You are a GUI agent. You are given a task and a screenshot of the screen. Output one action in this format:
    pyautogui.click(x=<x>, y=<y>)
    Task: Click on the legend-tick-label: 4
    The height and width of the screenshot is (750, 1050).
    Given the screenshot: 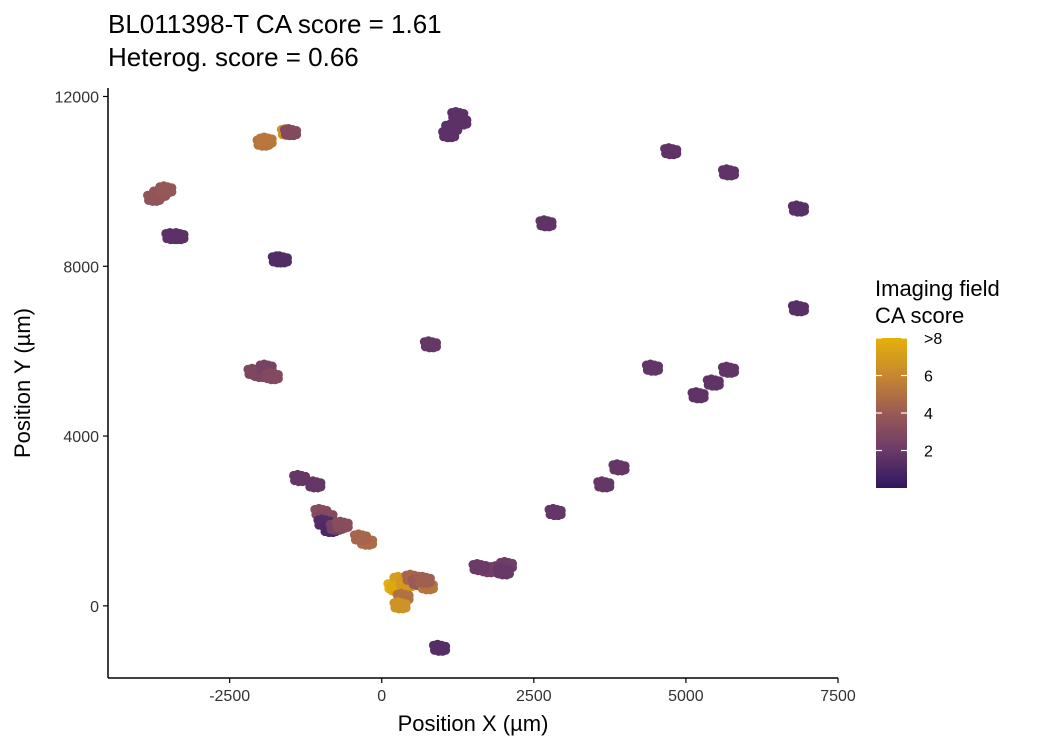 What is the action you would take?
    pyautogui.click(x=928, y=414)
    